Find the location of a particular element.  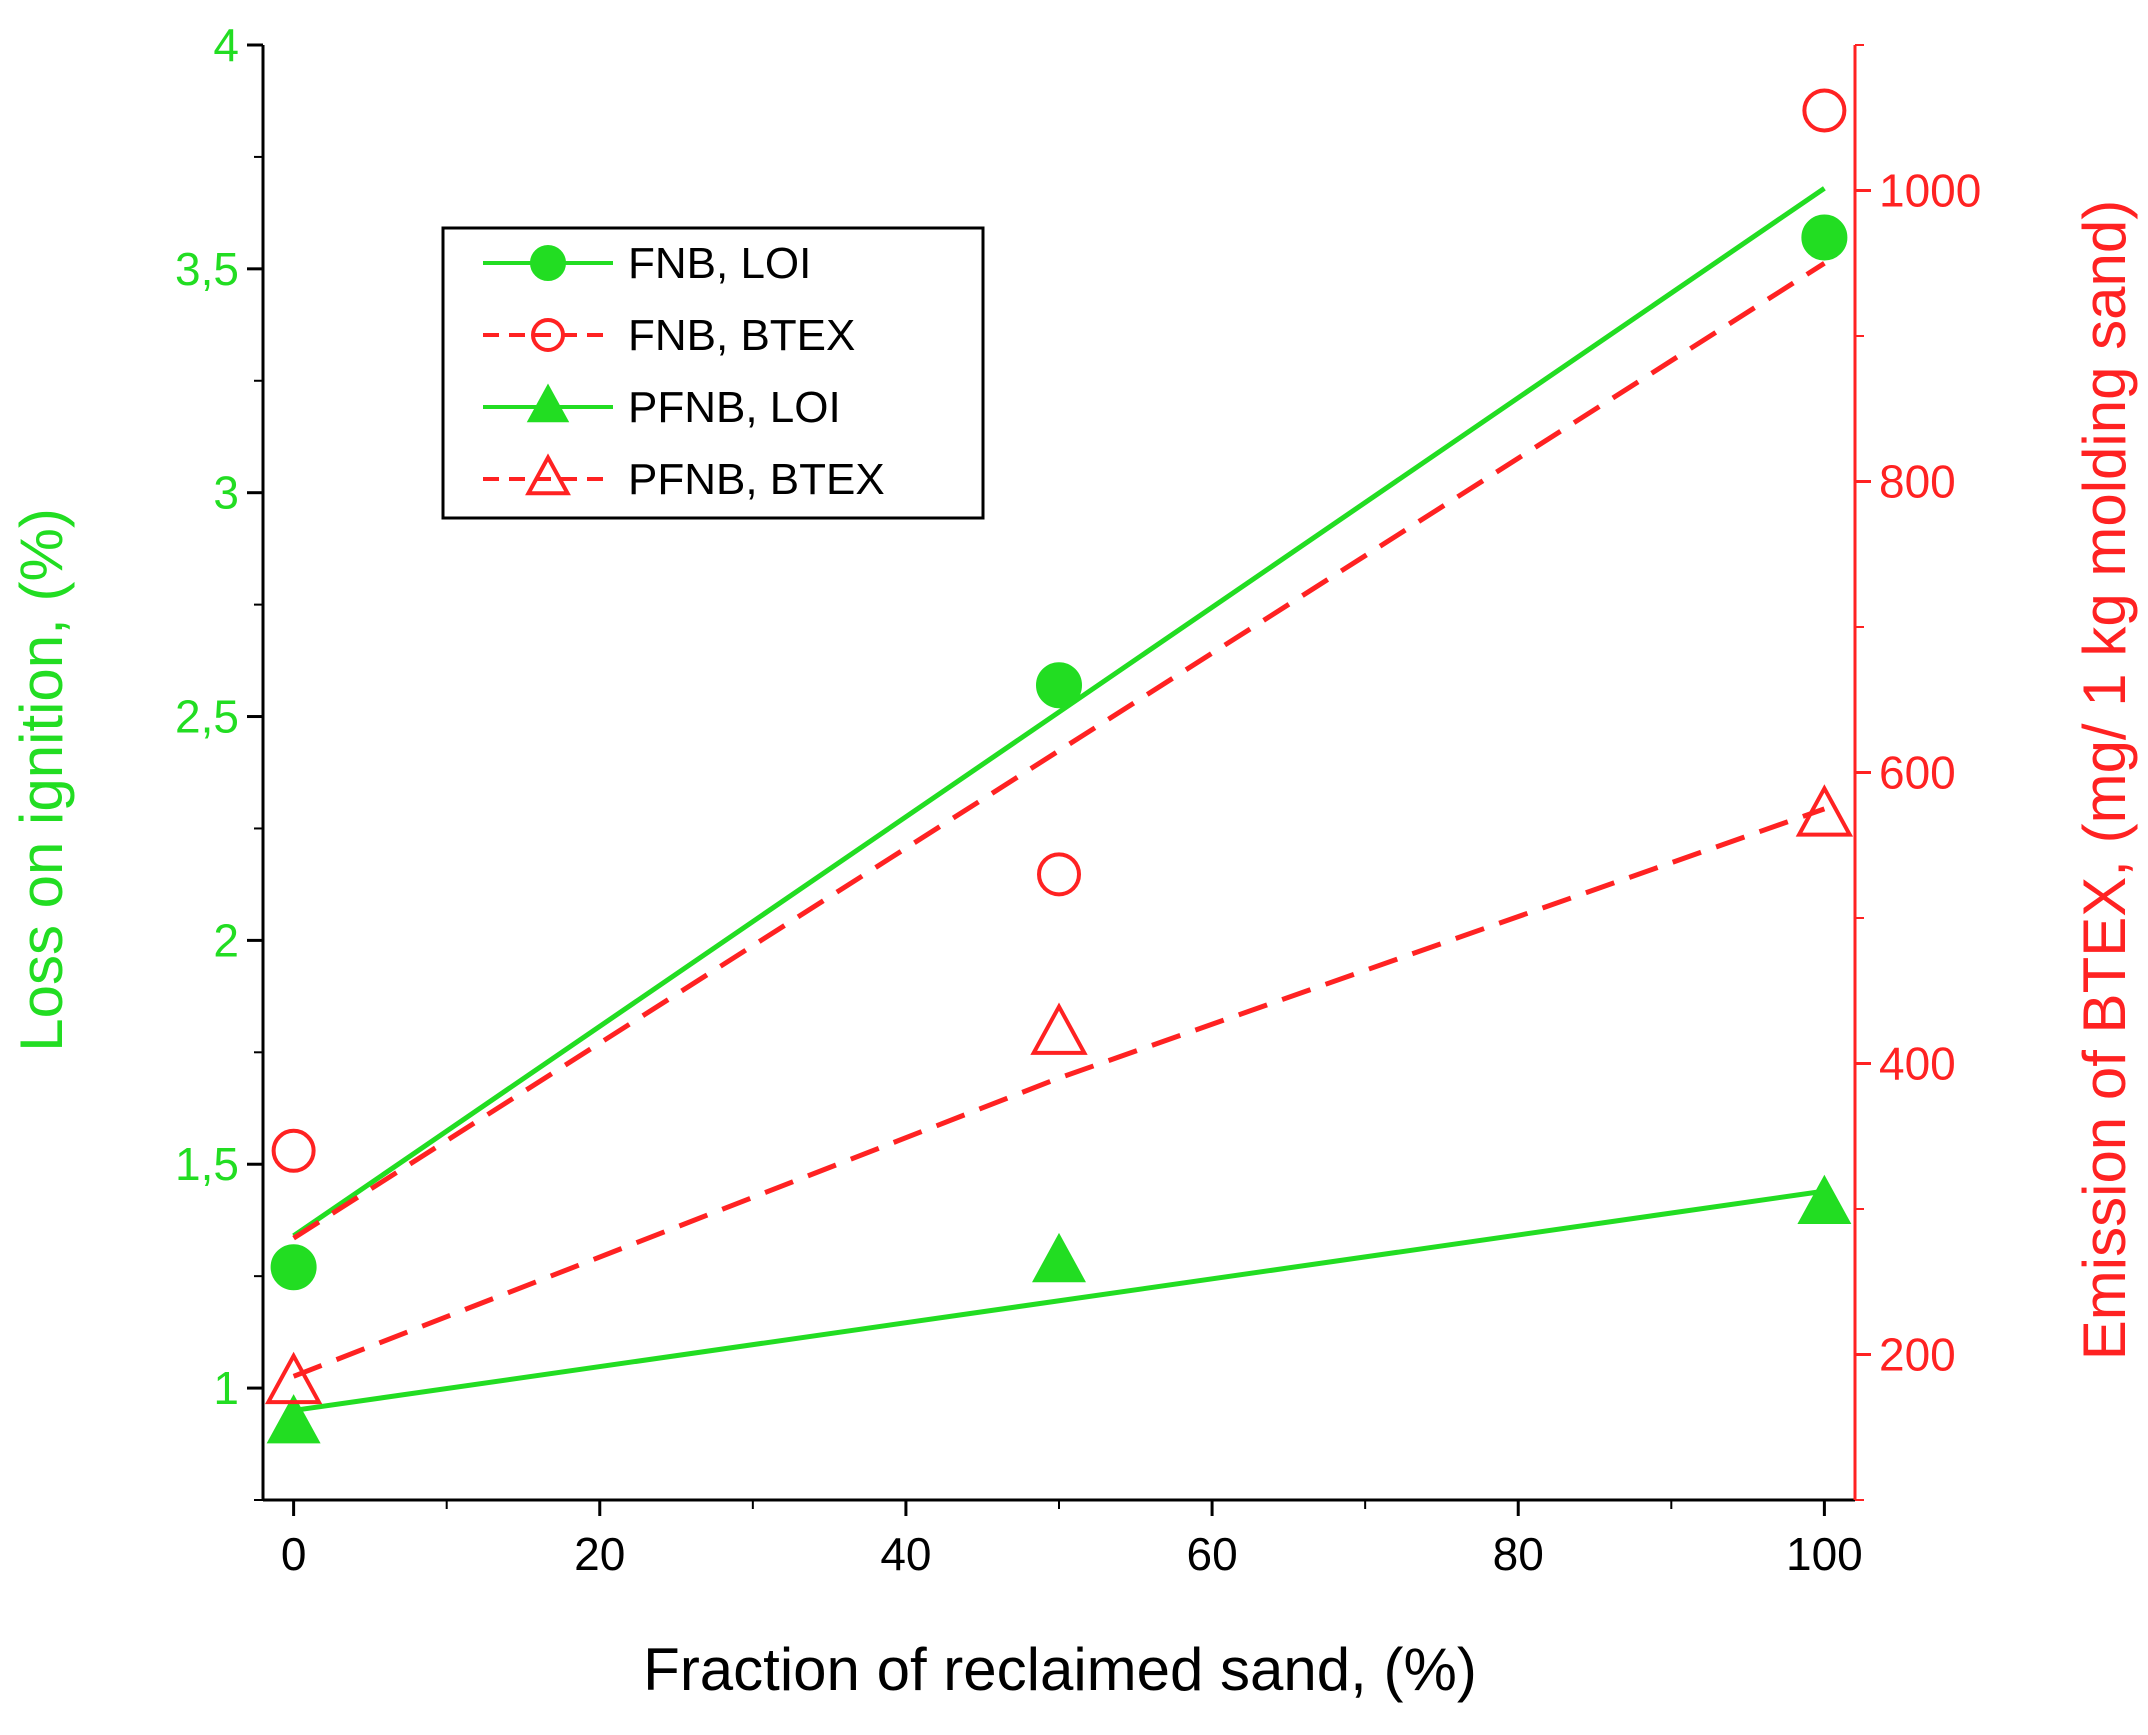

y-left-tick-label: 3 is located at coordinates (226, 493).